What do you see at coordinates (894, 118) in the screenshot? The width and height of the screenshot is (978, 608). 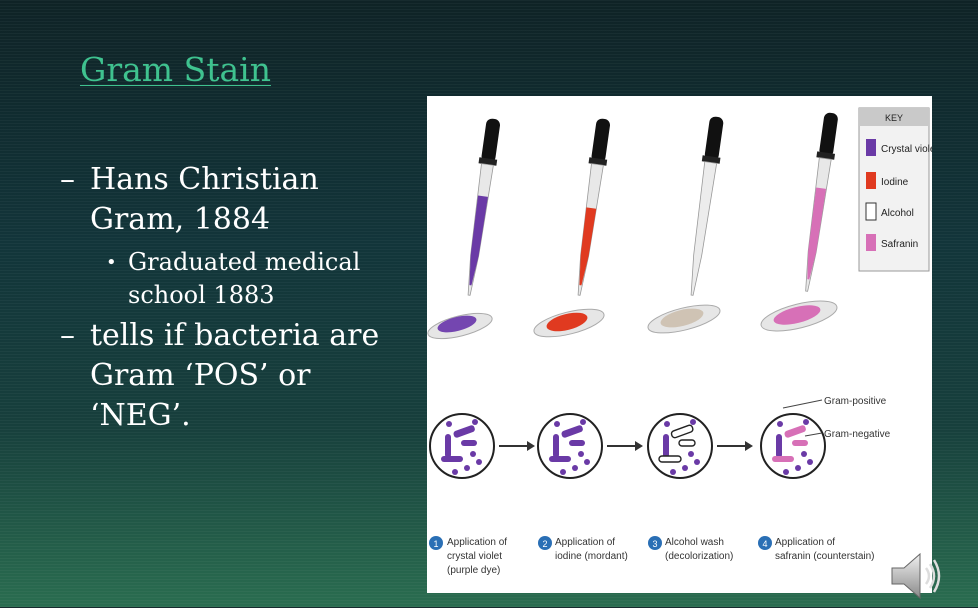 I see `key-title: KEY` at bounding box center [894, 118].